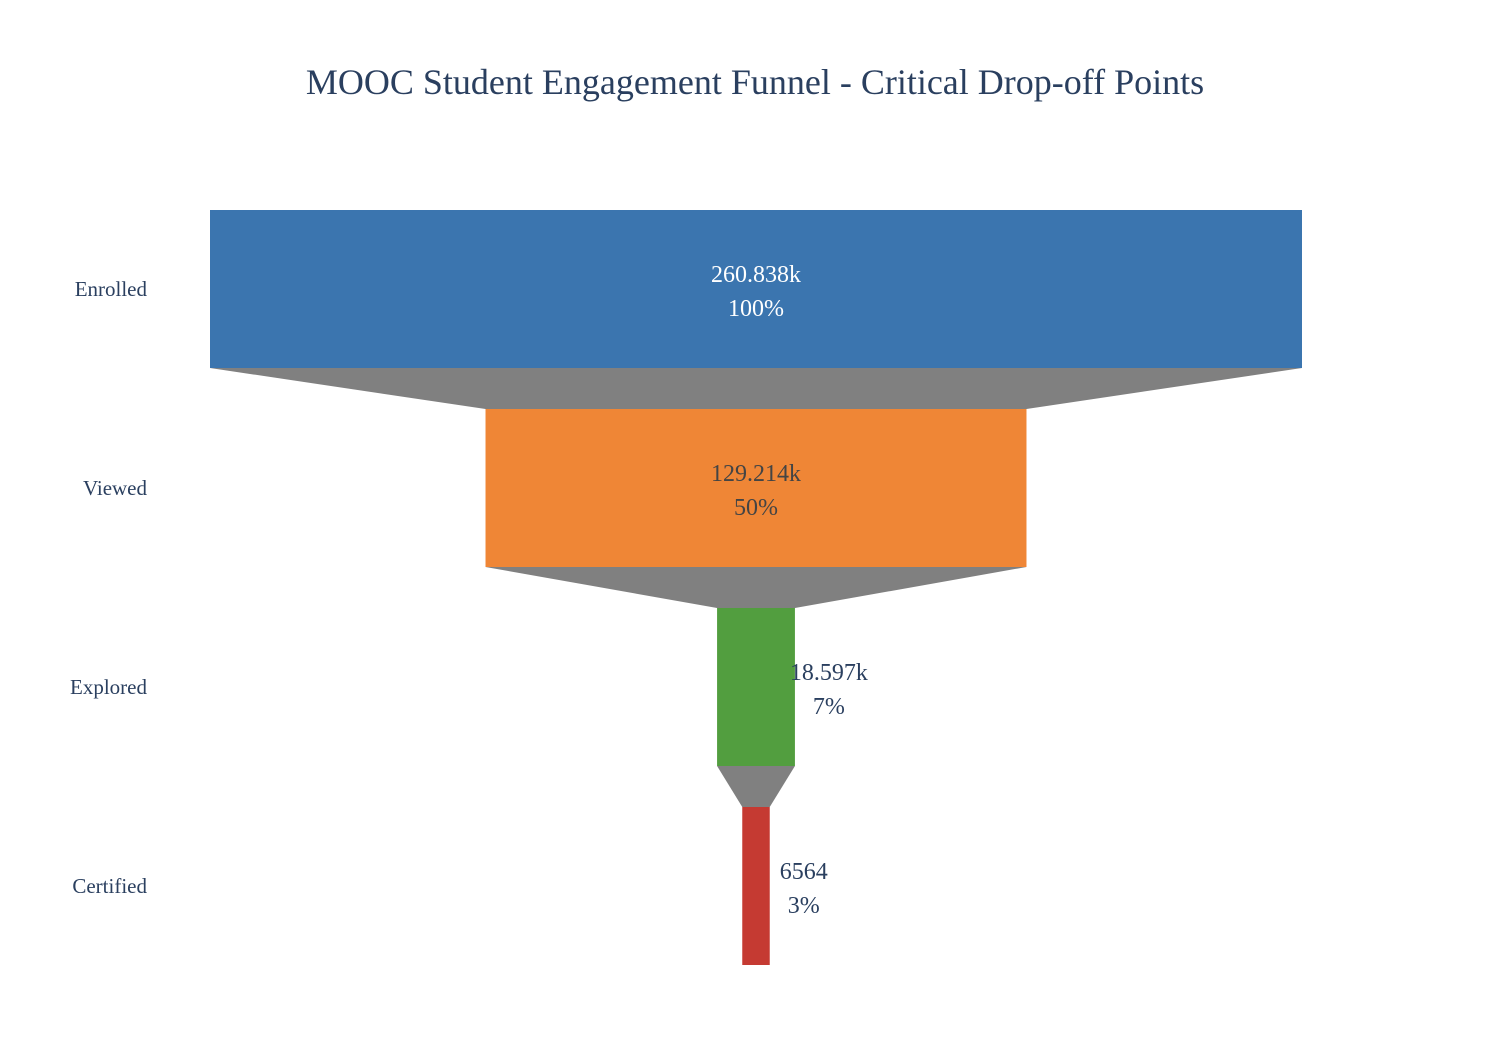 Image resolution: width=1510 pixels, height=1058 pixels. I want to click on category-label-viewed: Viewed, so click(115, 488).